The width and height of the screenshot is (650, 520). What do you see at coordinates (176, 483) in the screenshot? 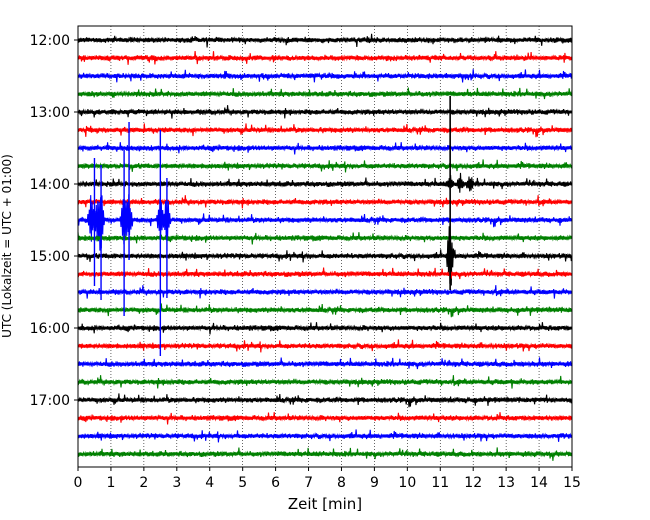
I see `x-tick-label: 3` at bounding box center [176, 483].